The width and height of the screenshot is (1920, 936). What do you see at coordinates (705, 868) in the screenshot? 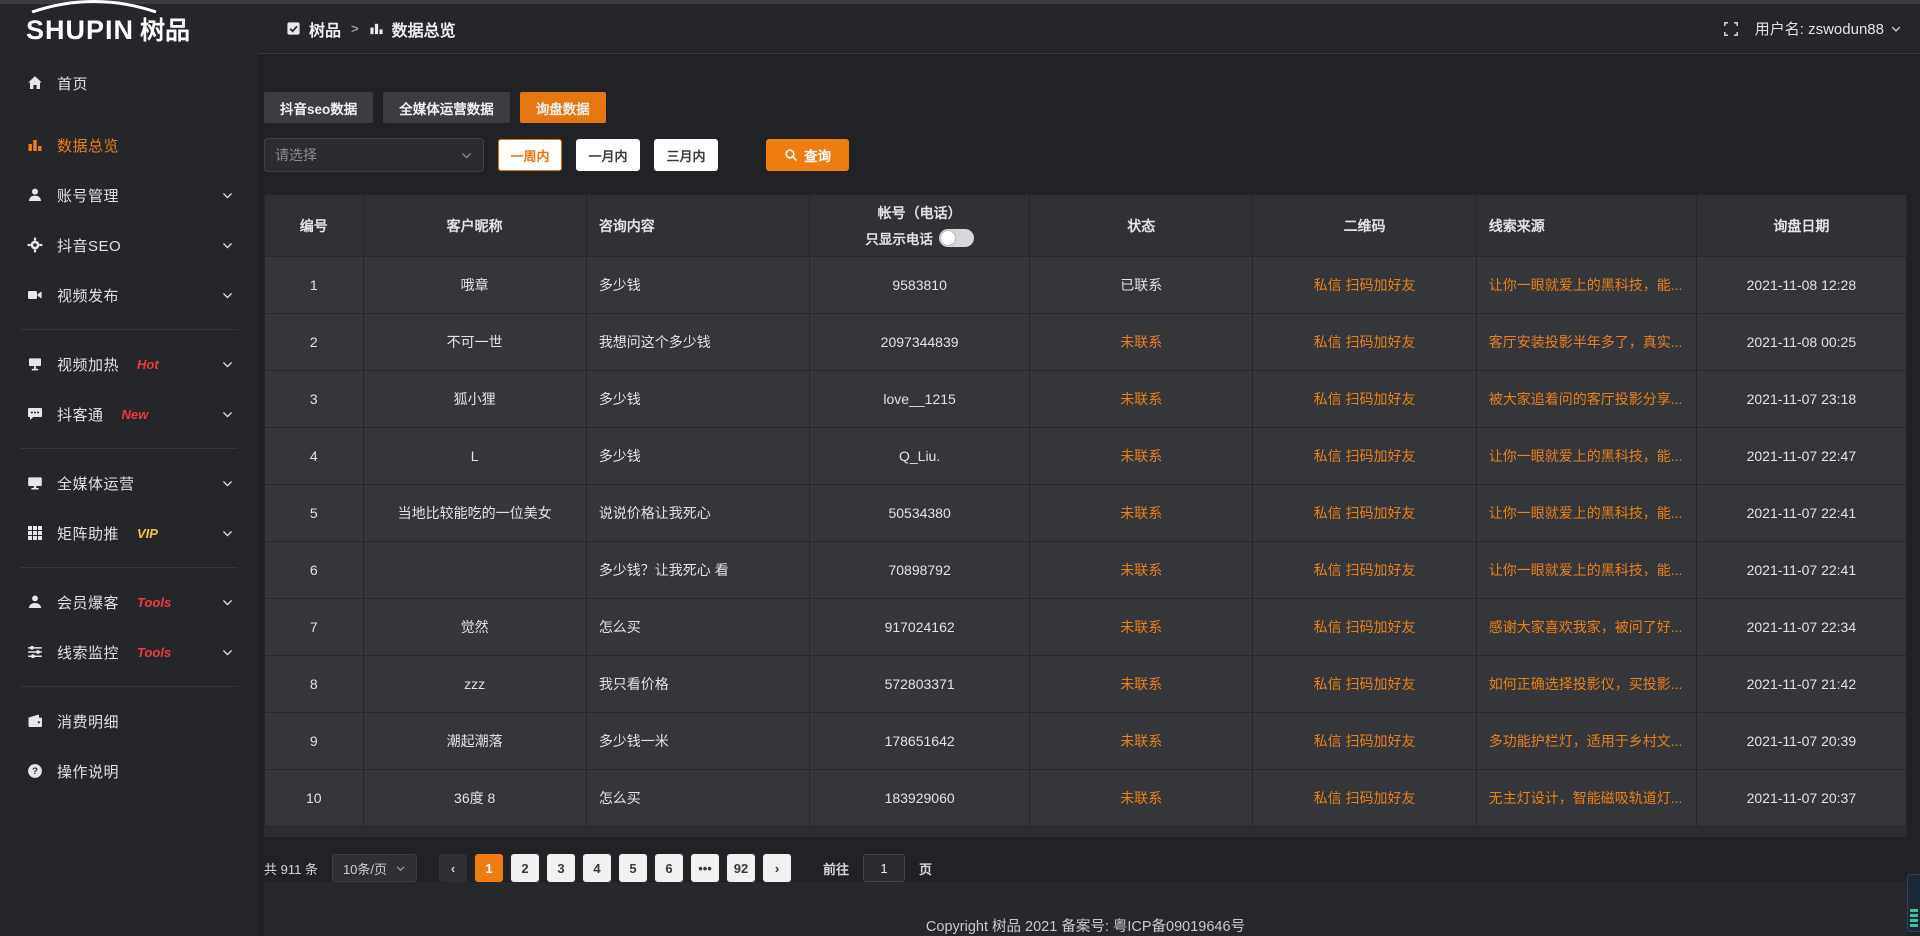
I see `page-more-button: •••` at bounding box center [705, 868].